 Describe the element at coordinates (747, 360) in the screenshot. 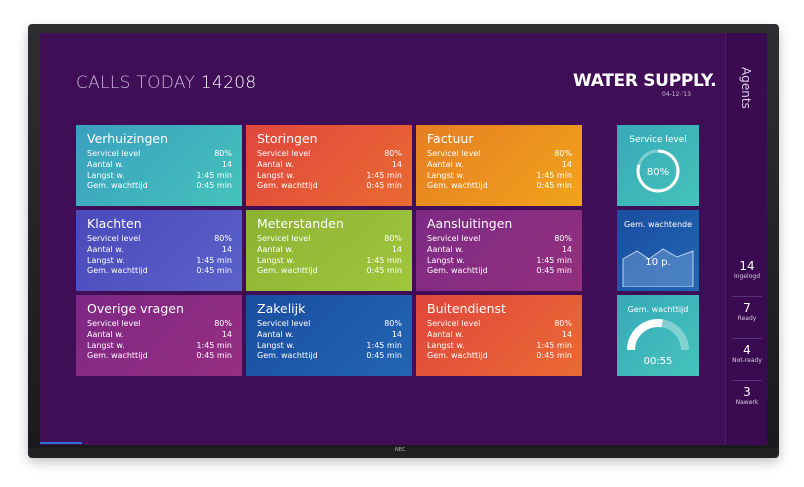

I see `agent-status-label: Not-ready` at that location.